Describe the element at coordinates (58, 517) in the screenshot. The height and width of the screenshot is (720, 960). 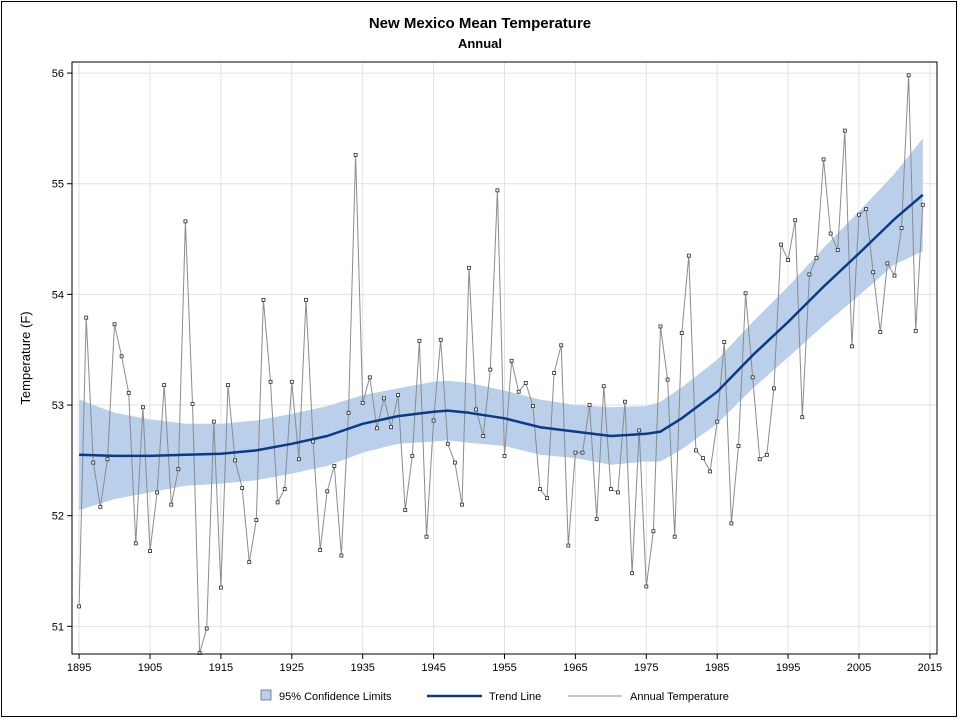
I see `y-tick-label: 52` at that location.